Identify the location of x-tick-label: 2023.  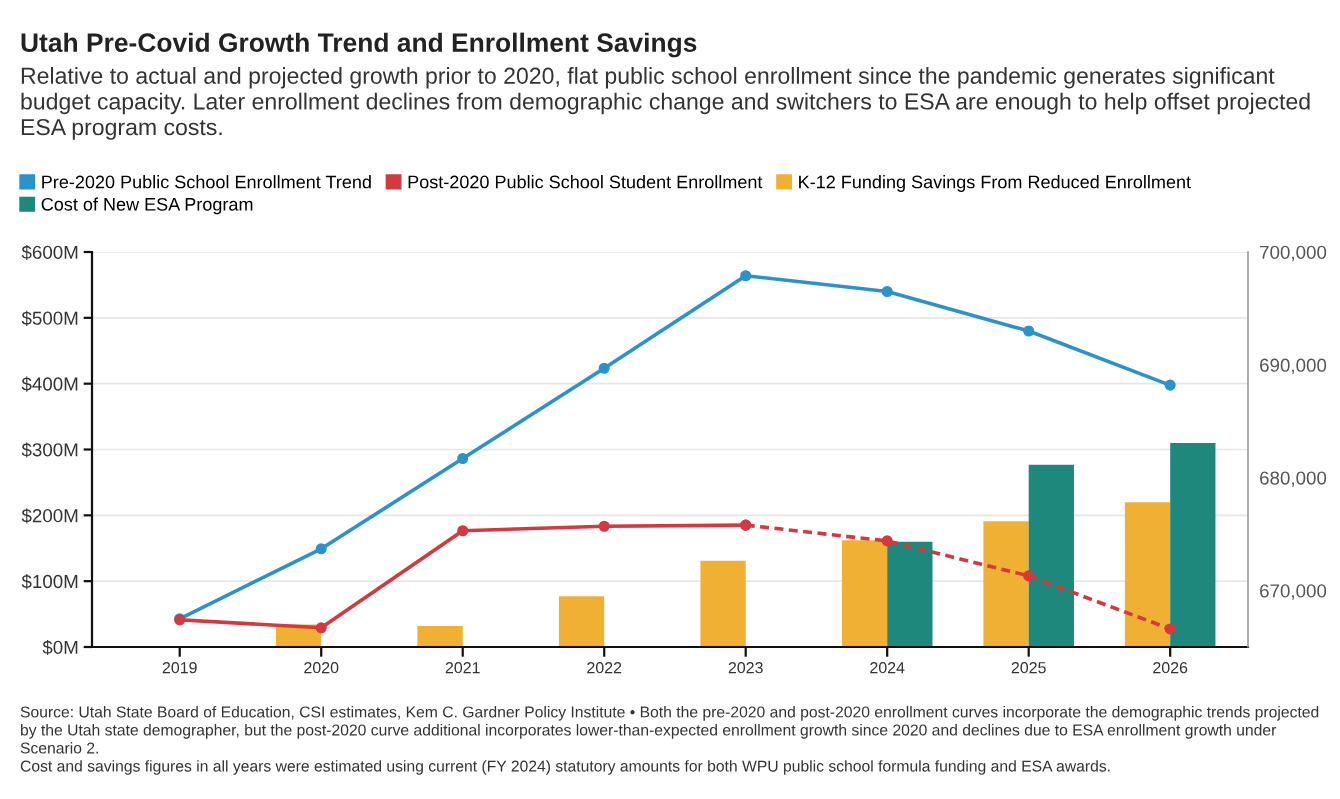
(745, 668).